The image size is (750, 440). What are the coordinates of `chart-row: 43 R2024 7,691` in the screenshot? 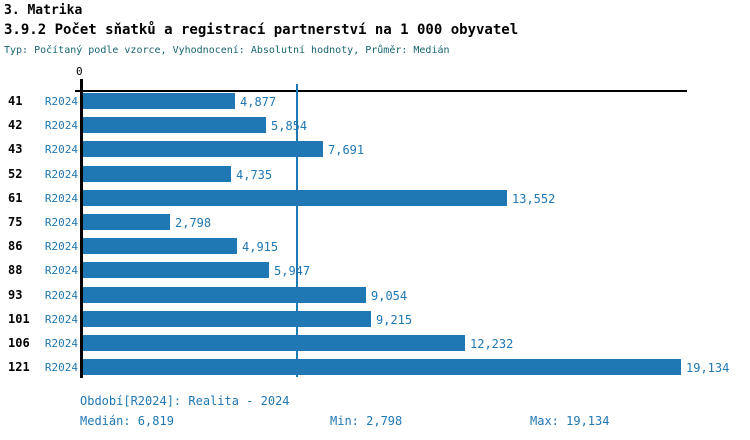 It's located at (375, 149).